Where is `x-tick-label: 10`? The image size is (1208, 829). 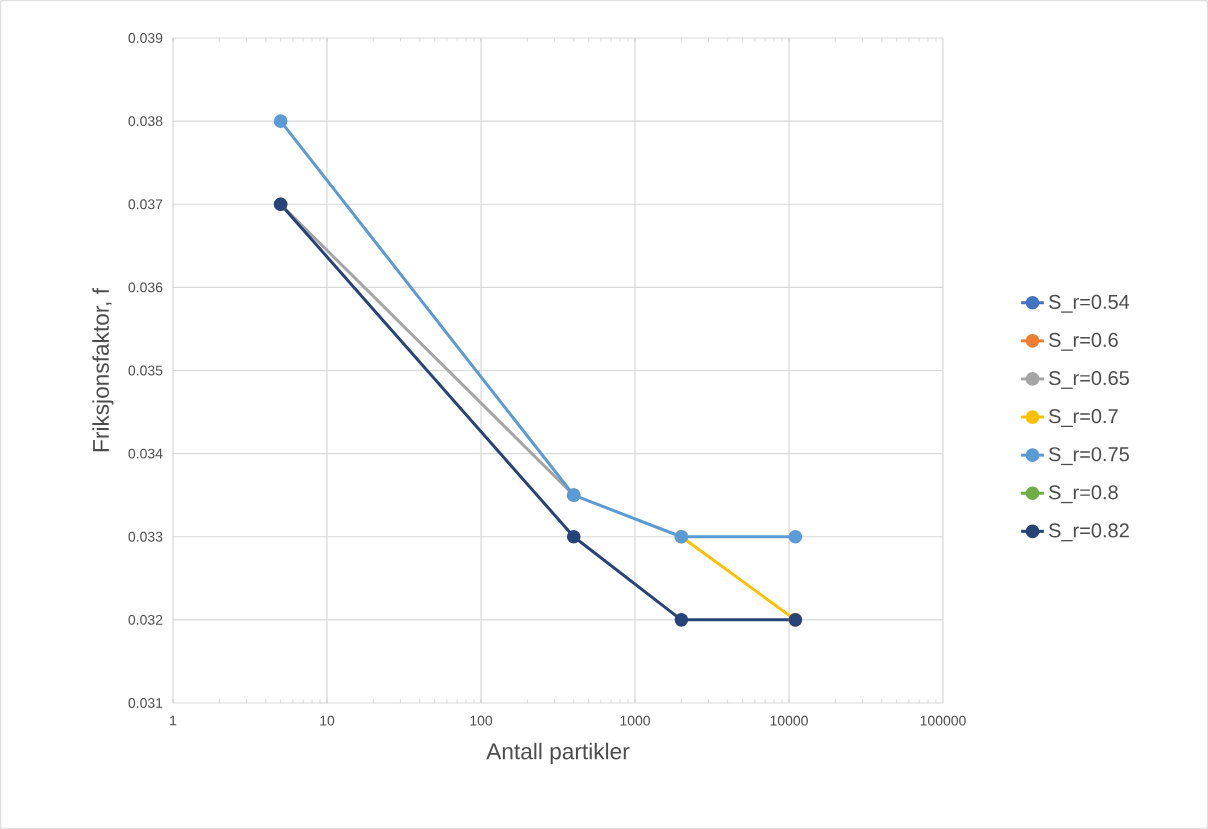
x-tick-label: 10 is located at coordinates (327, 720).